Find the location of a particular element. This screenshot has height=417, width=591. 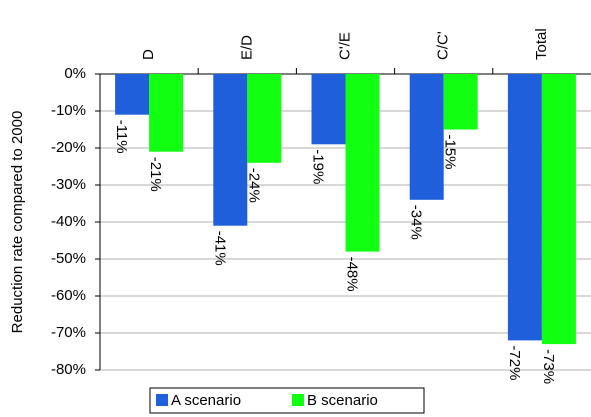

legend-label: B scenario is located at coordinates (342, 400).